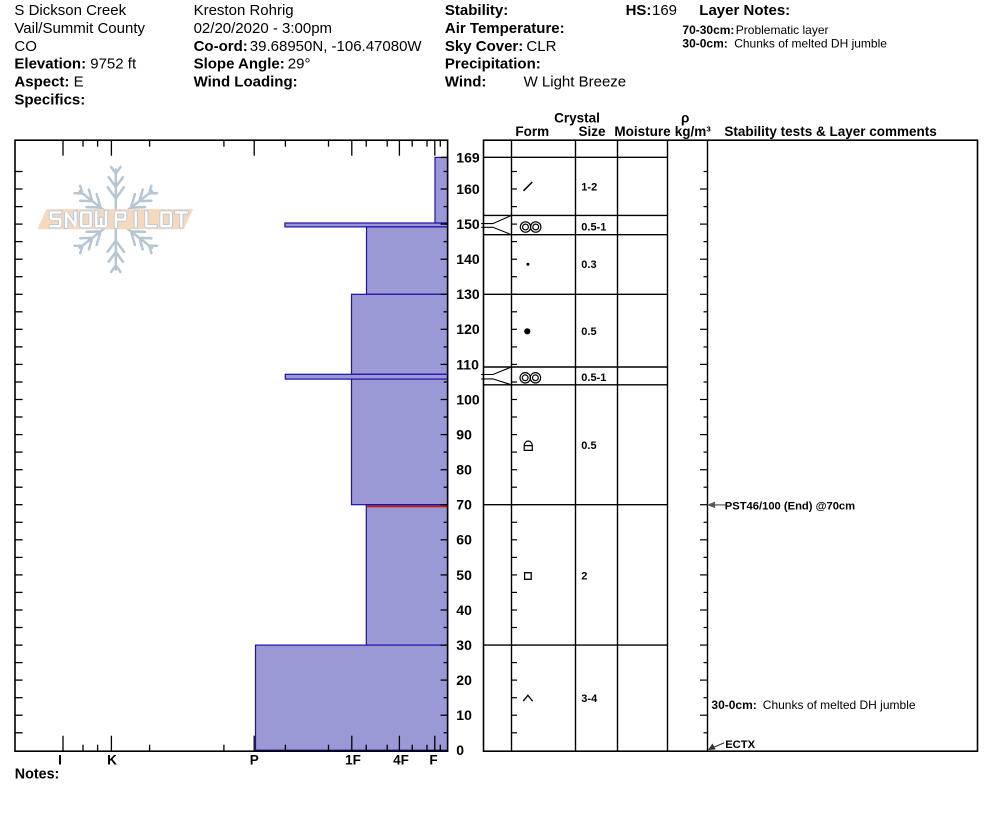 The image size is (994, 840). Describe the element at coordinates (468, 259) in the screenshot. I see `svg-text: 140` at that location.